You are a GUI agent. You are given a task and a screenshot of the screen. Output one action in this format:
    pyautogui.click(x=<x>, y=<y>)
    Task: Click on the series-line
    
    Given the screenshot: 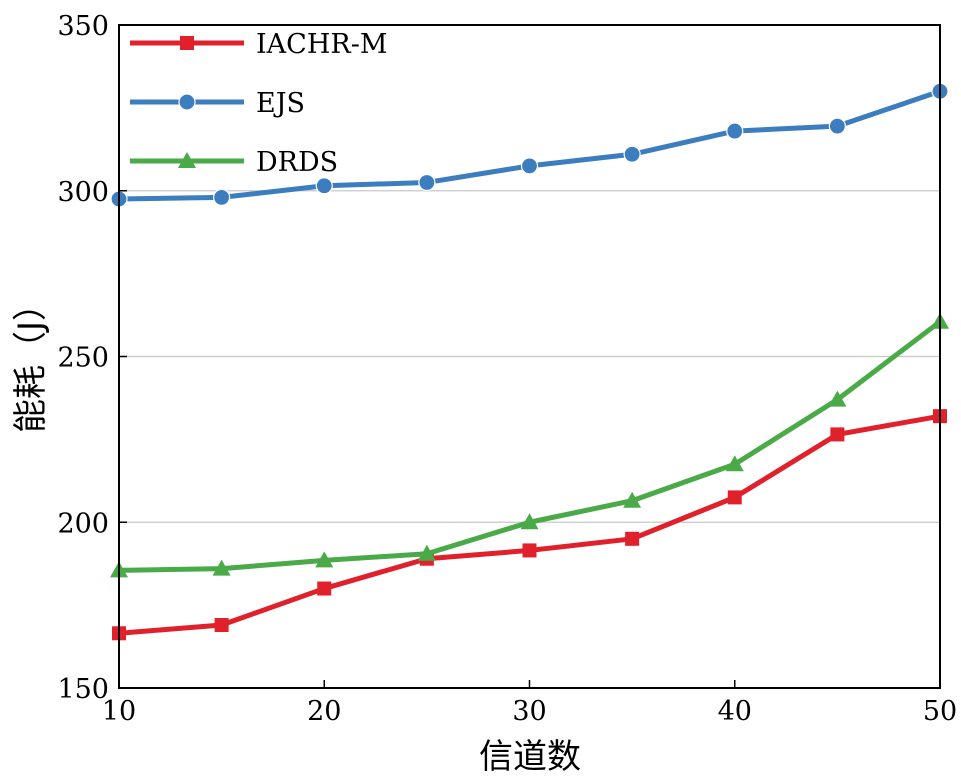 What is the action you would take?
    pyautogui.click(x=529, y=145)
    